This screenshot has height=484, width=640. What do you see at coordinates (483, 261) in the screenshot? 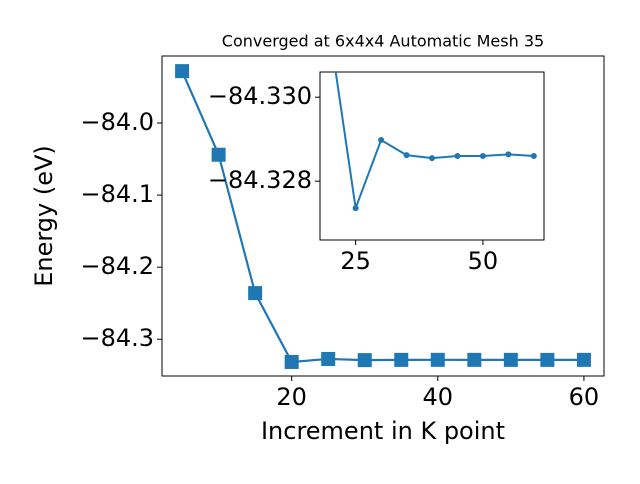
I see `x-tick-label: 50` at bounding box center [483, 261].